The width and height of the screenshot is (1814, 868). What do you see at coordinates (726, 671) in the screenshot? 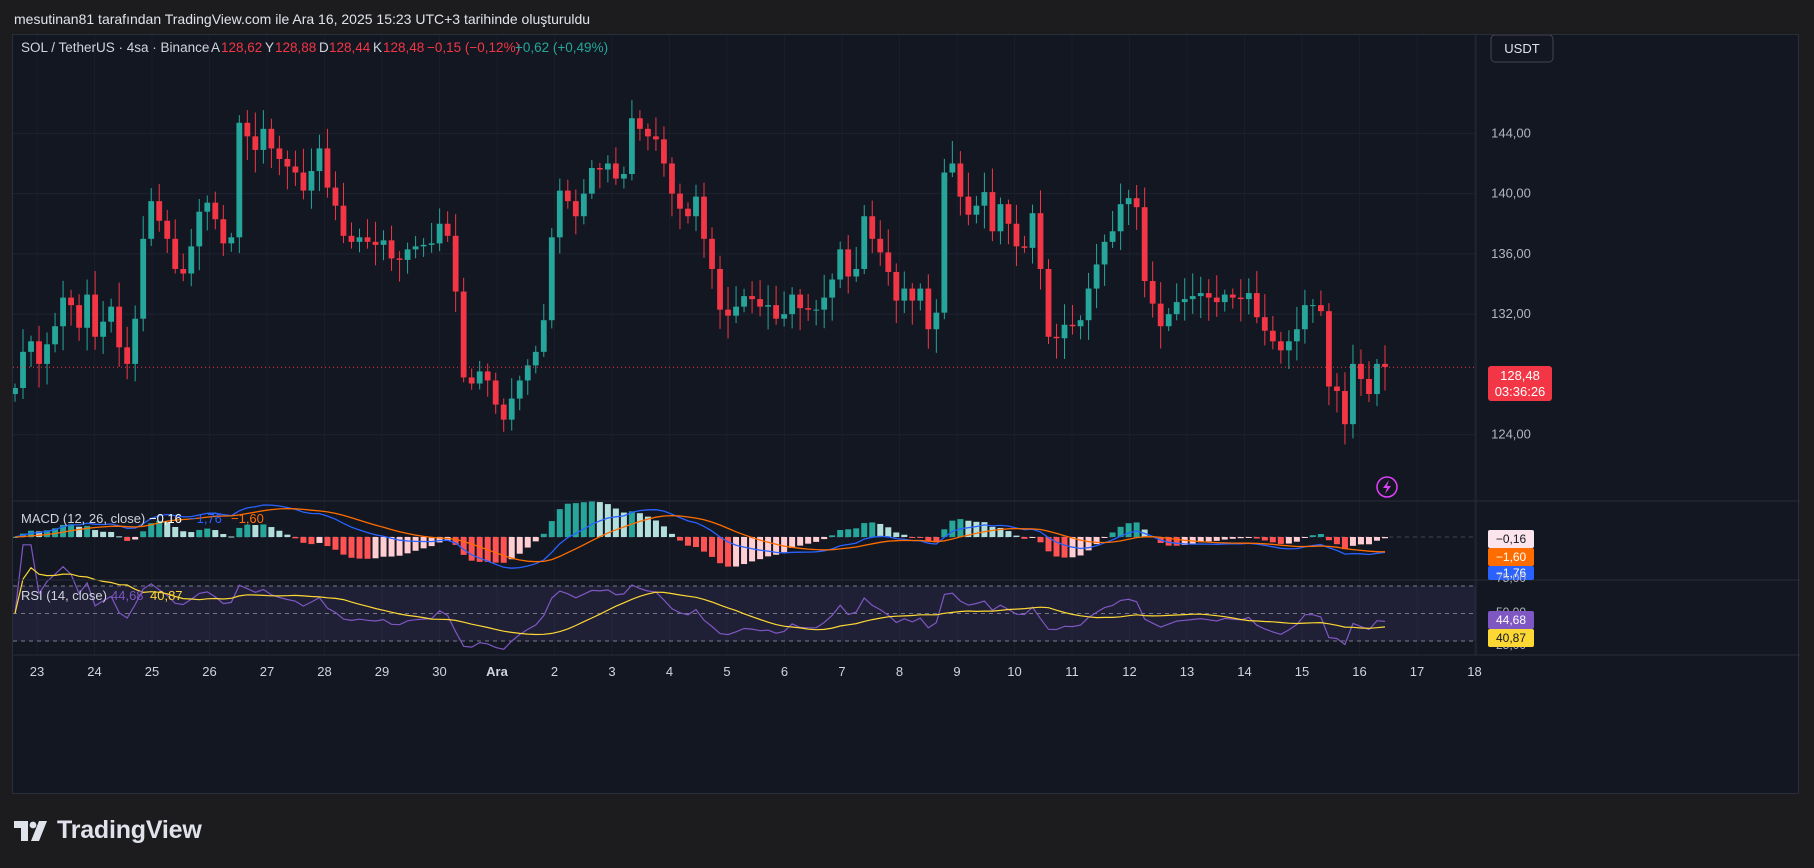
I see `time-tick-label: 5` at bounding box center [726, 671].